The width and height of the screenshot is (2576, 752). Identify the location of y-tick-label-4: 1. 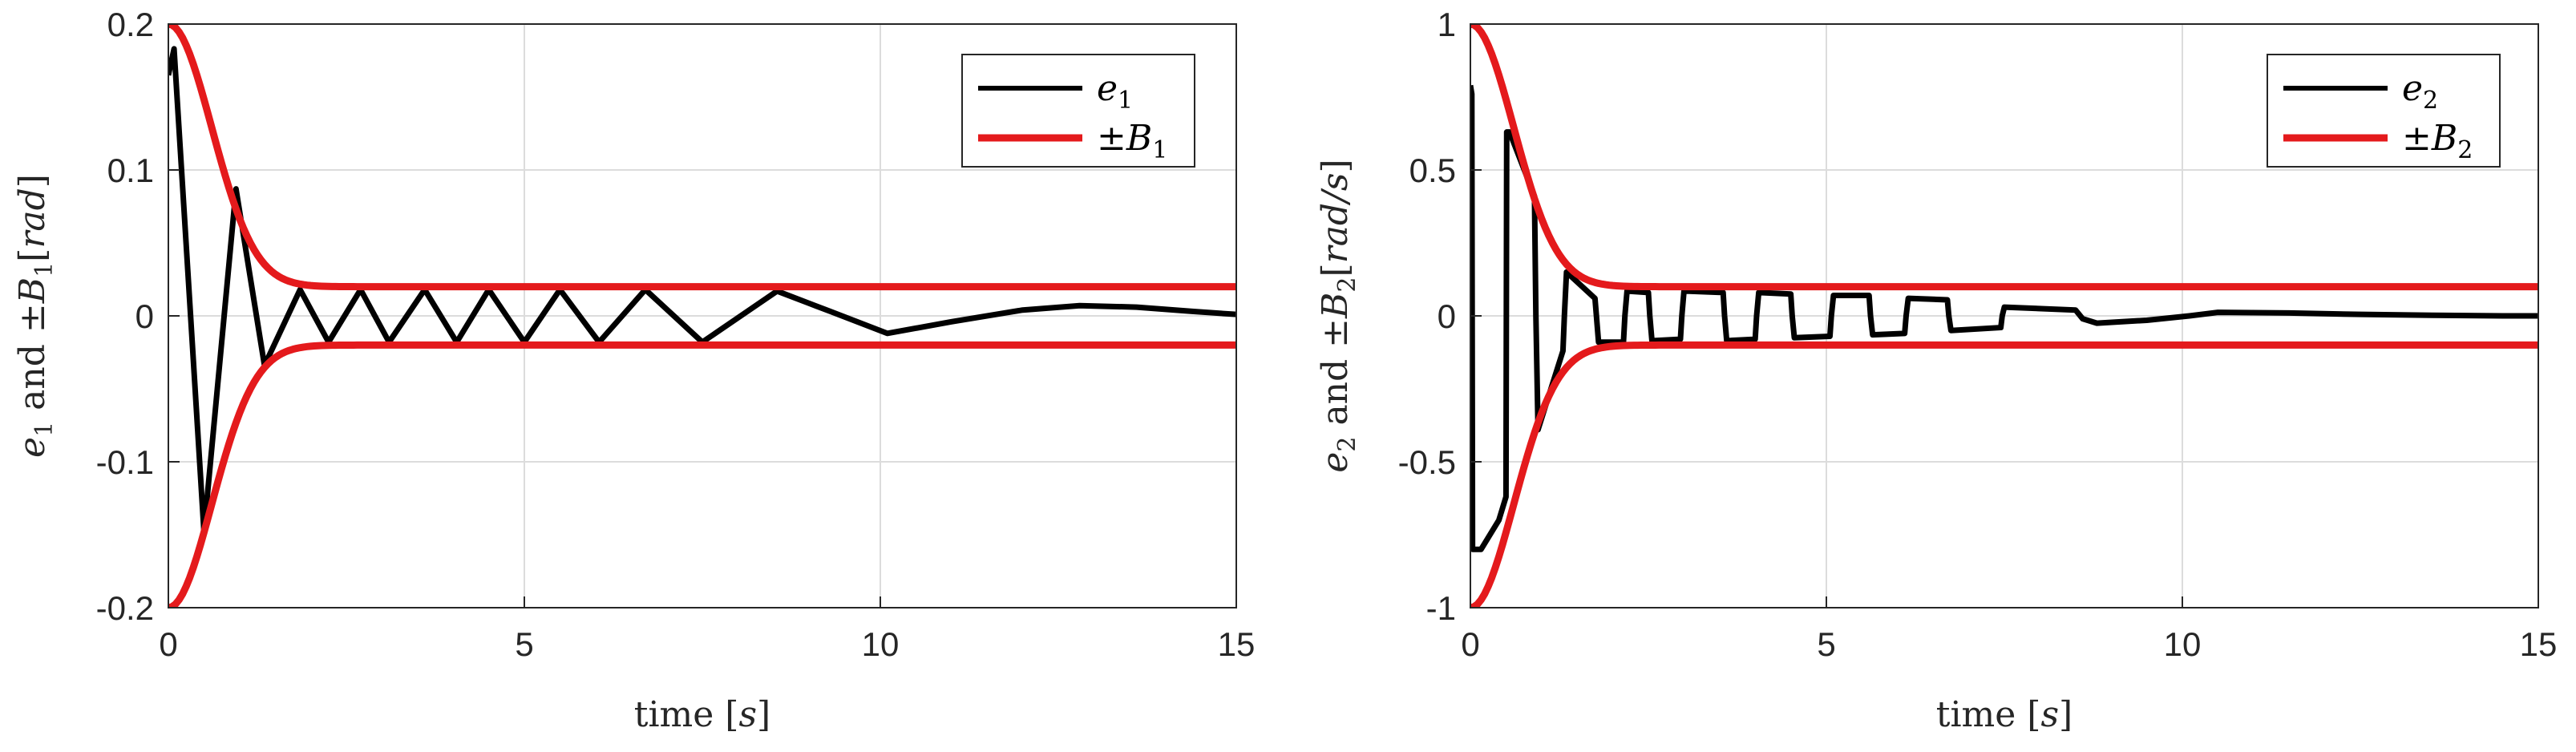
(1447, 24).